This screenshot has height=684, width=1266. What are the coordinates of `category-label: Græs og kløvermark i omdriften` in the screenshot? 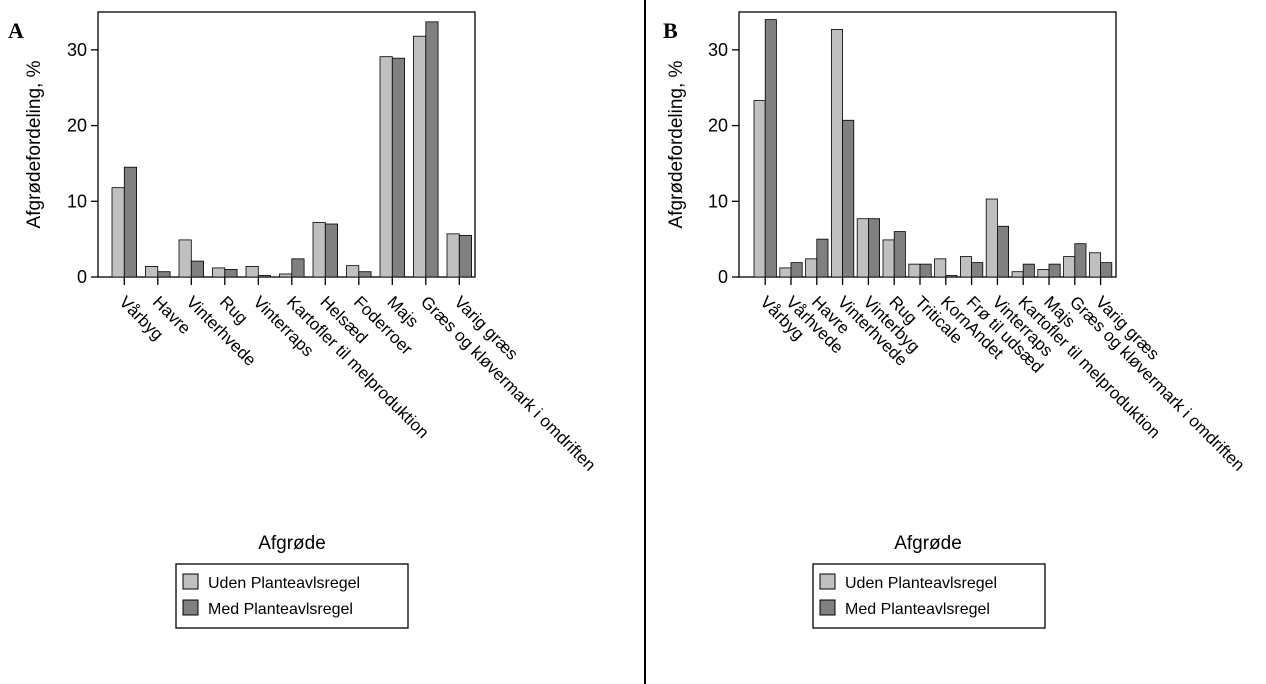 It's located at (508, 383).